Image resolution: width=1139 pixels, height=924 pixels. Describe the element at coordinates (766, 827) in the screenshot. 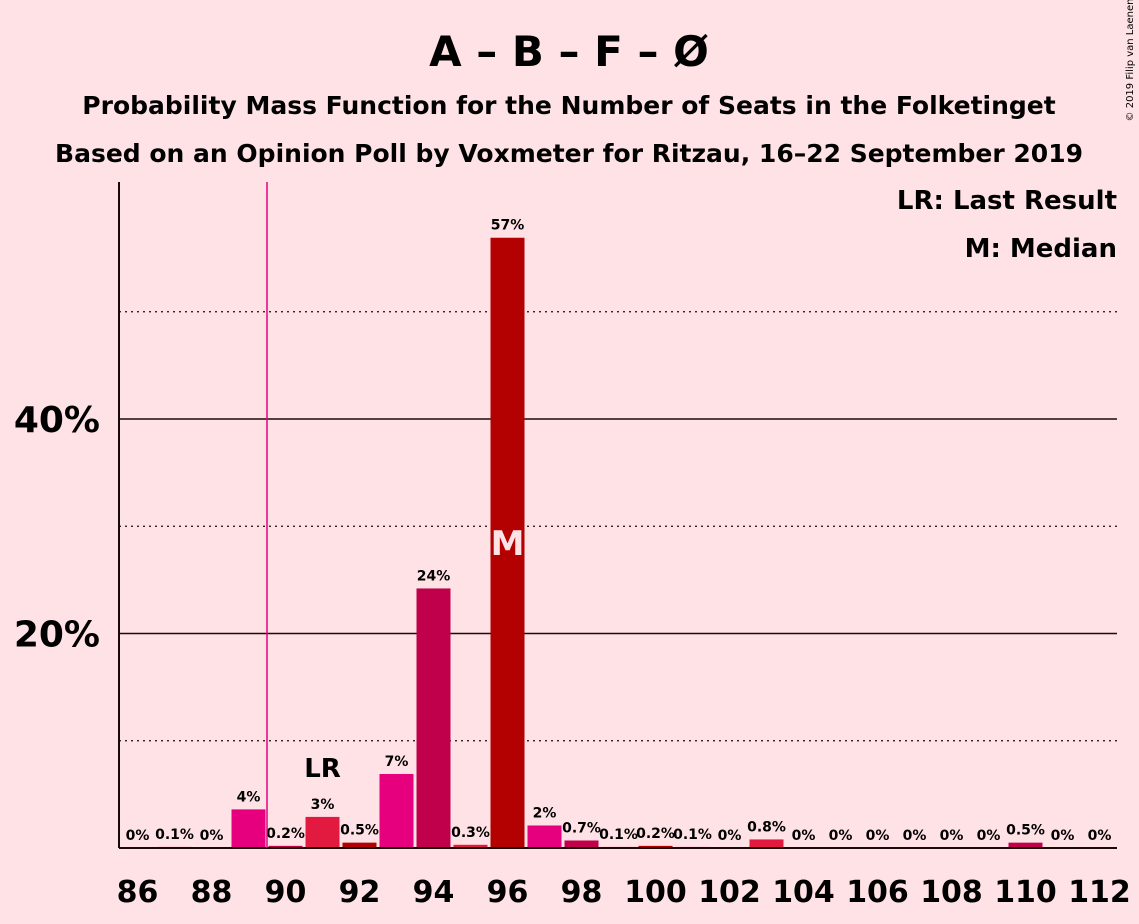

I see `data-label: 0.8%` at that location.